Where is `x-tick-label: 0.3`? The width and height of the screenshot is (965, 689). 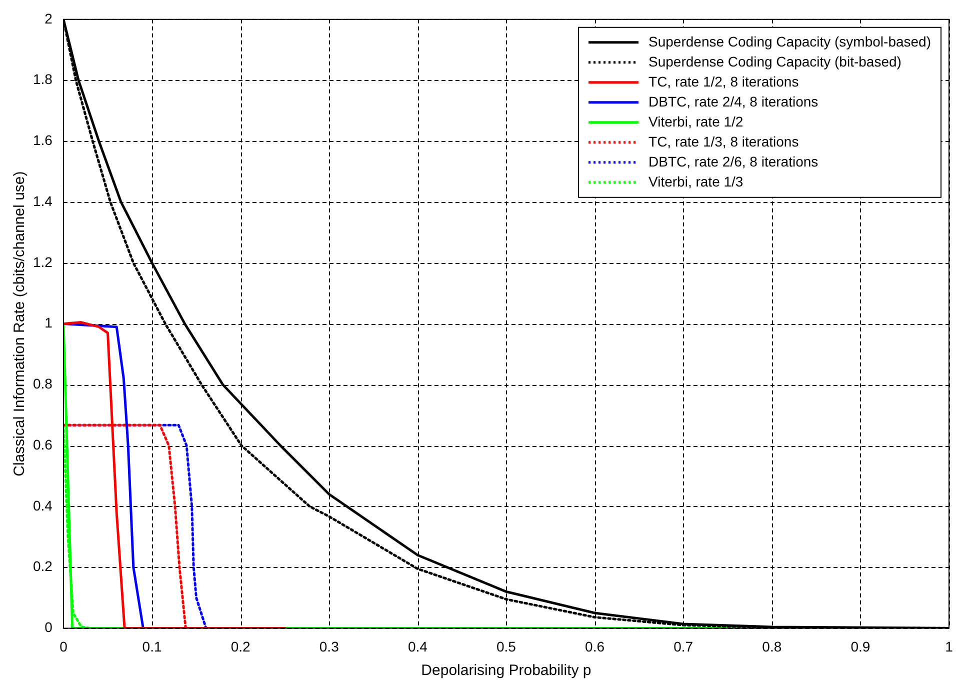 x-tick-label: 0.3 is located at coordinates (329, 646).